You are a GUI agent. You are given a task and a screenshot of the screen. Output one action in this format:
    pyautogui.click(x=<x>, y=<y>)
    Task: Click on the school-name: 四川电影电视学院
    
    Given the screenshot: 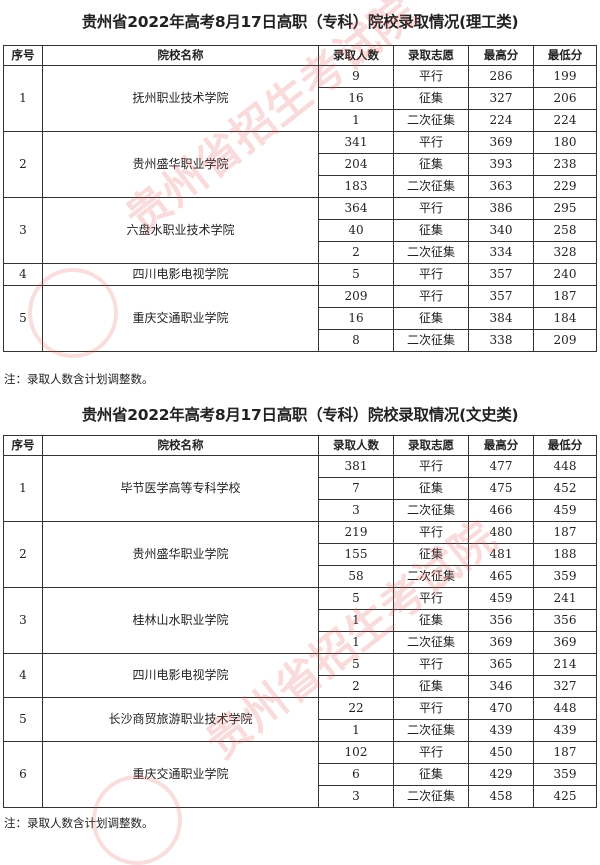 What is the action you would take?
    pyautogui.click(x=180, y=675)
    